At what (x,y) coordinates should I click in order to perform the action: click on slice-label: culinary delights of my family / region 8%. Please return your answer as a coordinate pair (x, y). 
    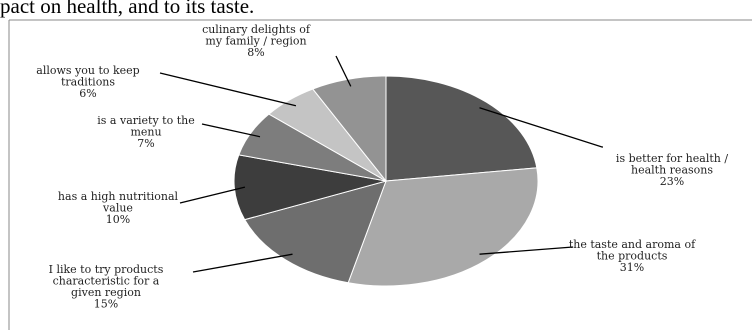
    Looking at the image, I should click on (256, 41).